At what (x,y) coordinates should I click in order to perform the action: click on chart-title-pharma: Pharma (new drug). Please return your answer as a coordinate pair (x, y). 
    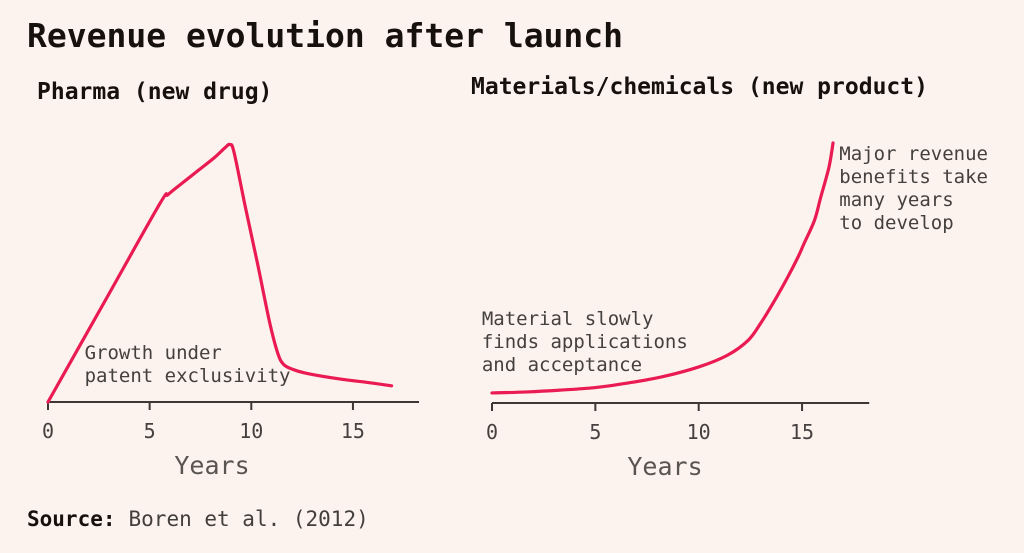
    Looking at the image, I should click on (155, 92).